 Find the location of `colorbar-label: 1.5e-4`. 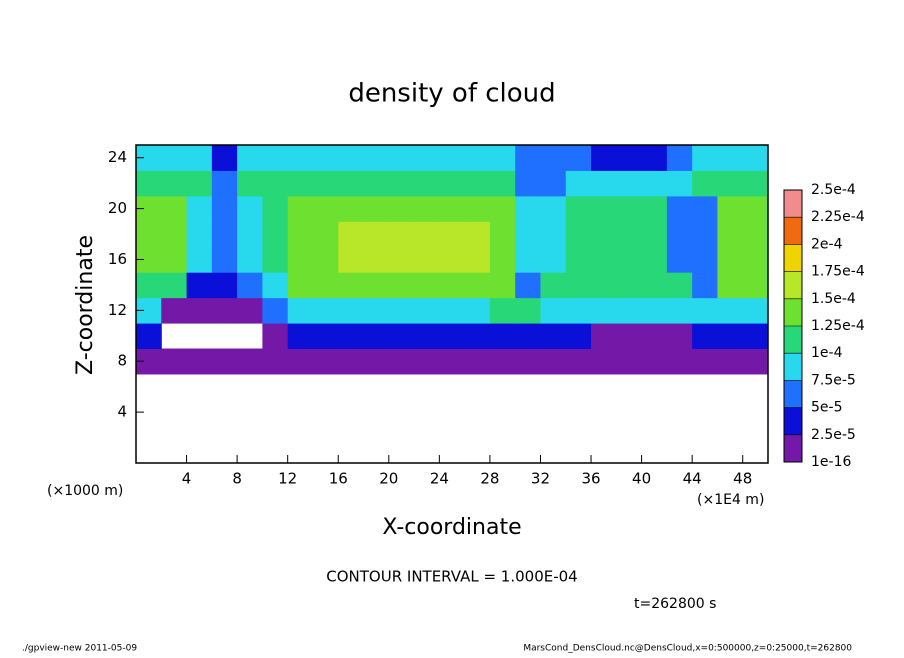

colorbar-label: 1.5e-4 is located at coordinates (833, 299).